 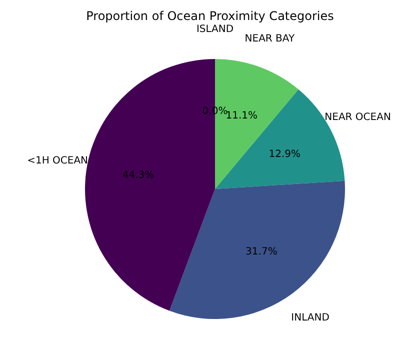 I want to click on chart-title: Proportion of Ocean Proximity Categories, so click(x=210, y=16).